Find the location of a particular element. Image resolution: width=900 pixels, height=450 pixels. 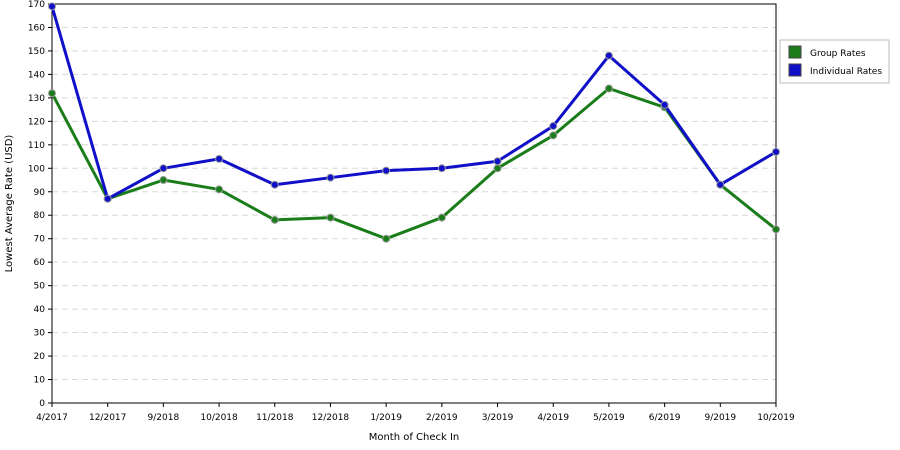

x-tick-label: 12/2017 is located at coordinates (107, 418).